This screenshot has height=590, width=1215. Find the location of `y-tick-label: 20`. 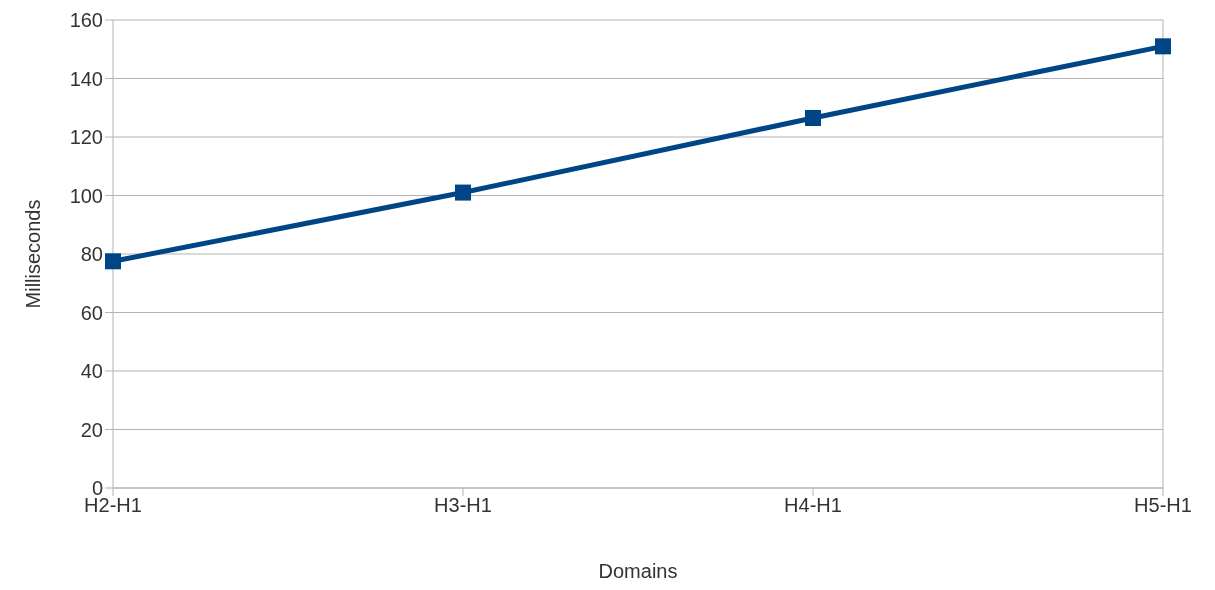

y-tick-label: 20 is located at coordinates (91, 429).